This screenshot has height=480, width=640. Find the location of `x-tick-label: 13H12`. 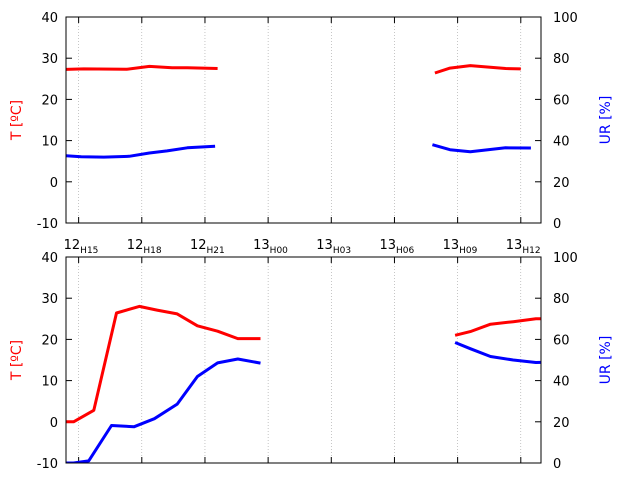

x-tick-label: 13H12 is located at coordinates (523, 247).